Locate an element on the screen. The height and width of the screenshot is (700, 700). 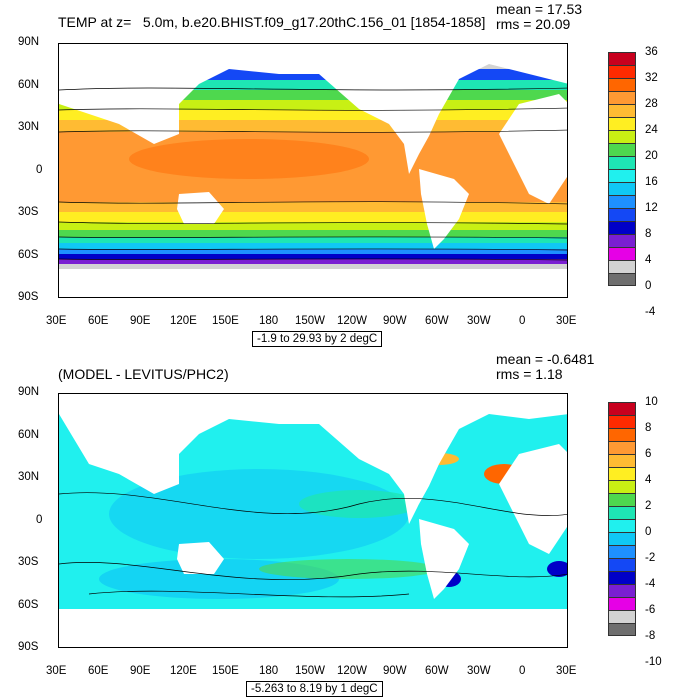
panel2-colorbar is located at coordinates (622, 519).